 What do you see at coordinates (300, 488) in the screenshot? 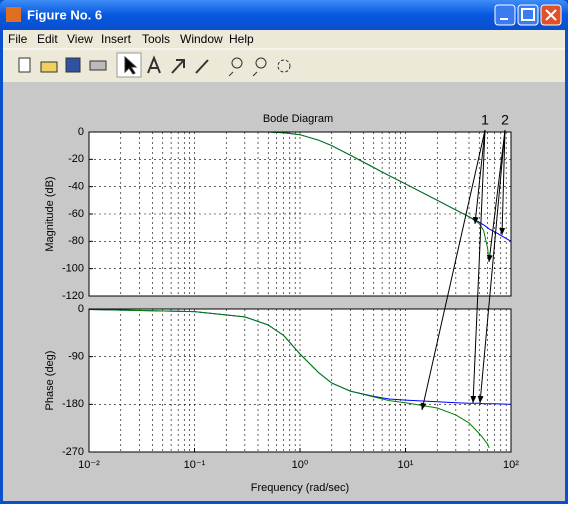
I see `x-axis-label: Frequency (rad/sec)` at bounding box center [300, 488].